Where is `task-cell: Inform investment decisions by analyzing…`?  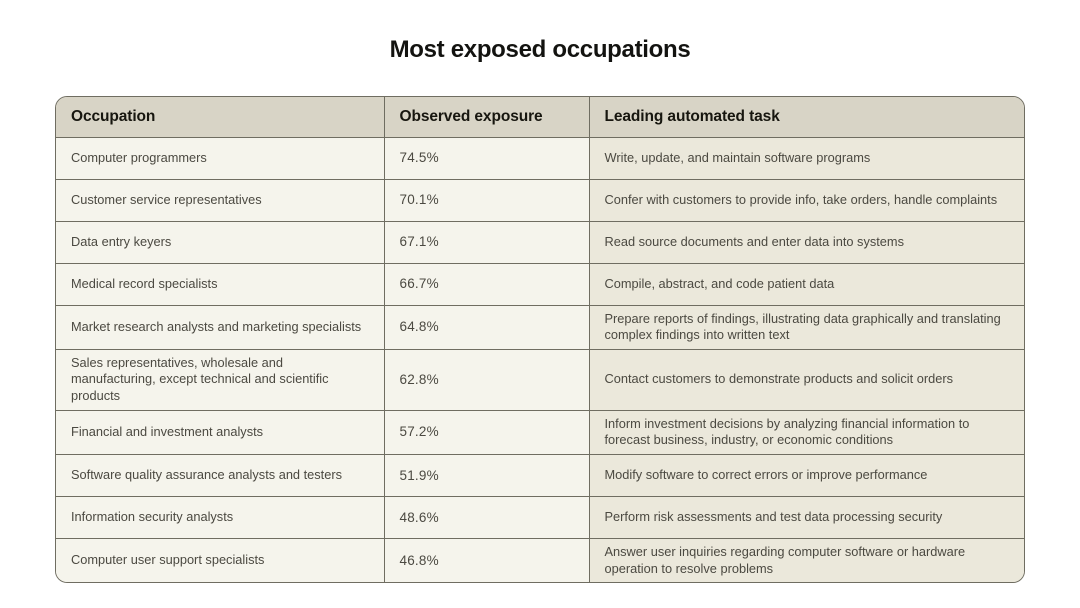 task-cell: Inform investment decisions by analyzing… is located at coordinates (806, 432).